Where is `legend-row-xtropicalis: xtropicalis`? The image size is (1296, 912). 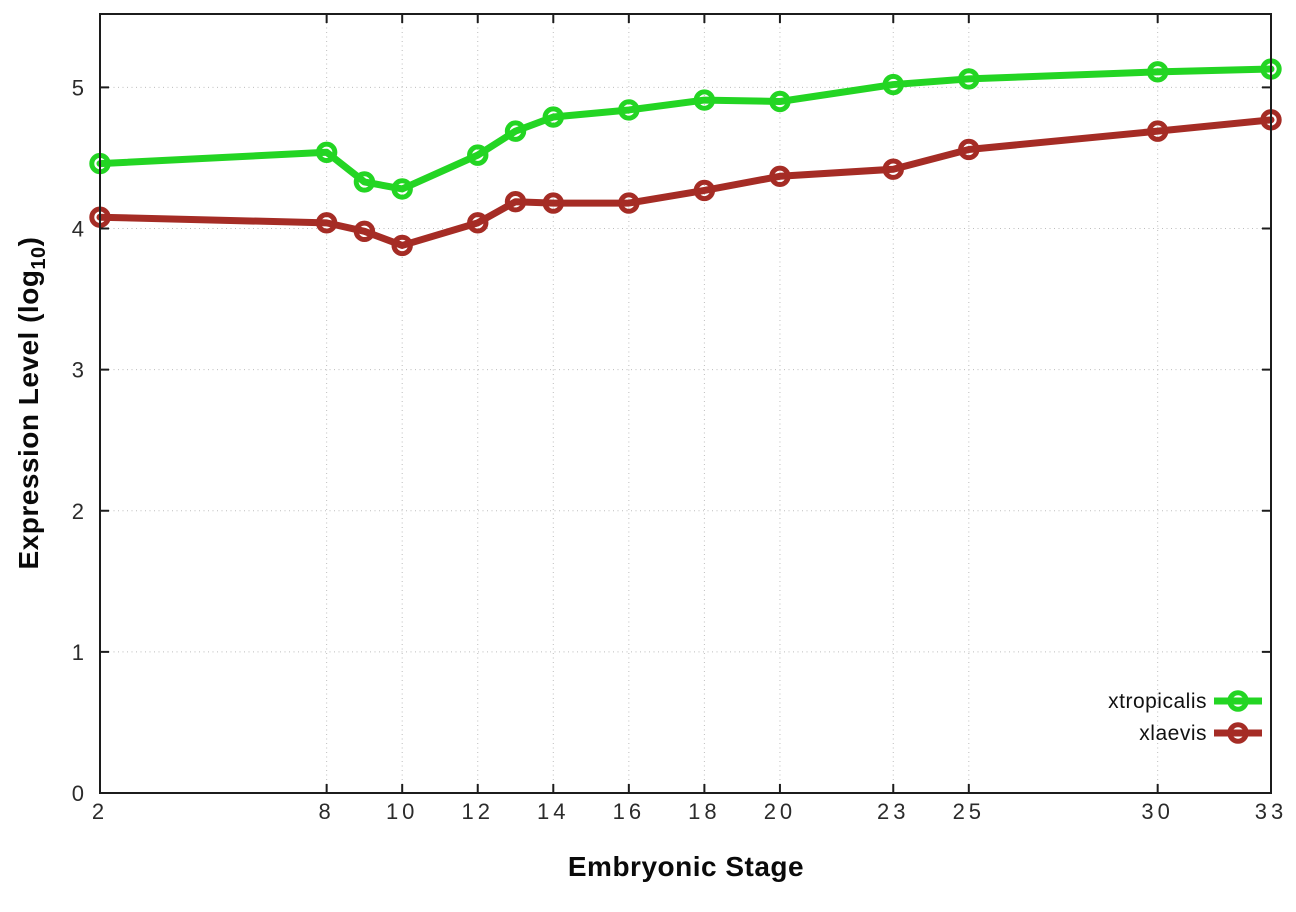 legend-row-xtropicalis: xtropicalis is located at coordinates (1185, 701).